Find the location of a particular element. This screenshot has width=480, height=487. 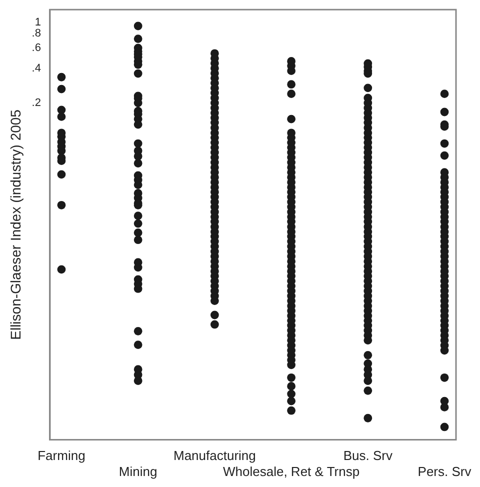

y-tick-label: .4 is located at coordinates (36, 68).